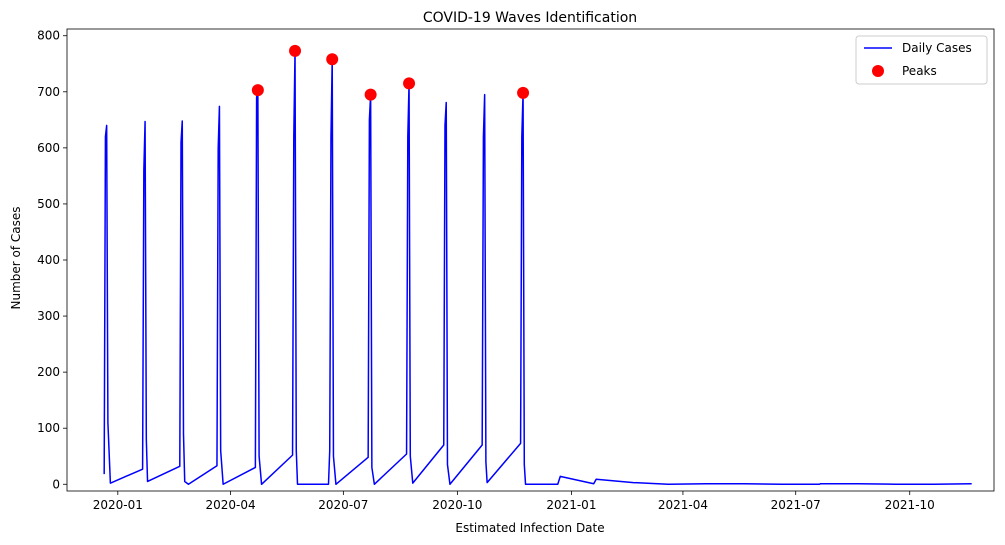 This screenshot has width=1005, height=545. Describe the element at coordinates (878, 71) in the screenshot. I see `legend-swatch-peaks` at that location.